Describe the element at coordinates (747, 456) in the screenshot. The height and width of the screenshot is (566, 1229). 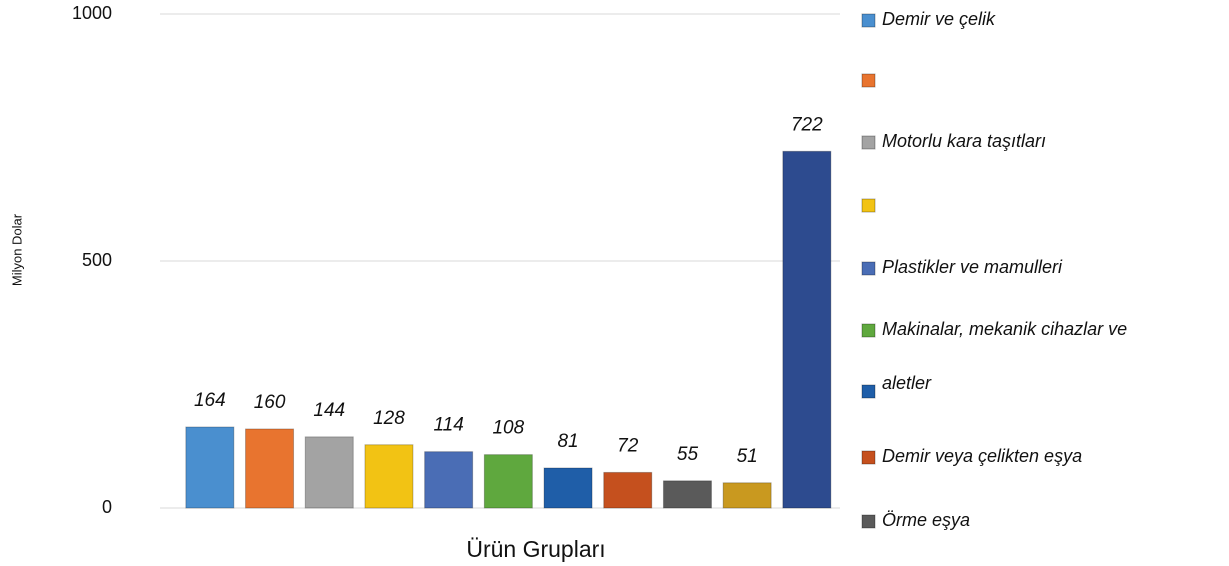
I see `value-label: 51` at that location.